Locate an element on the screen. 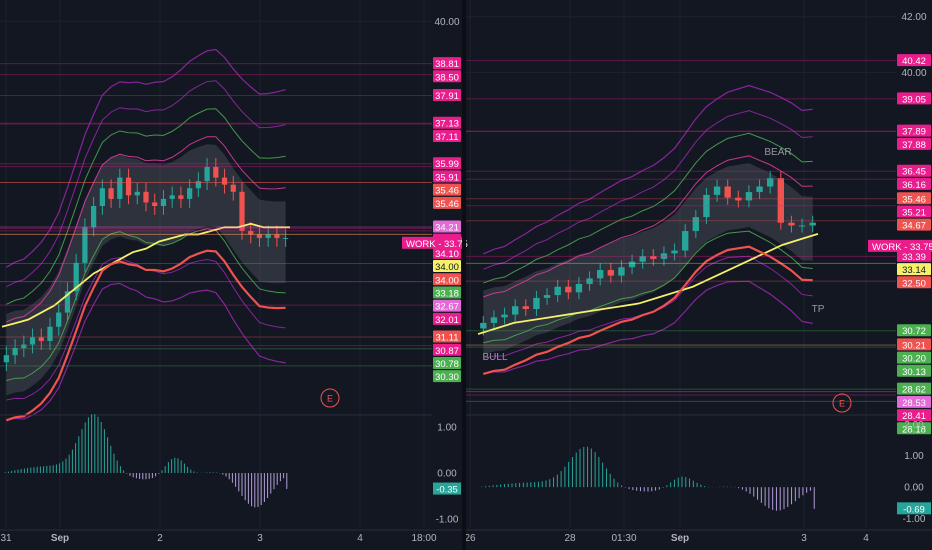 This screenshot has height=550, width=932. price-tick-label: 40.00 is located at coordinates (913, 73).